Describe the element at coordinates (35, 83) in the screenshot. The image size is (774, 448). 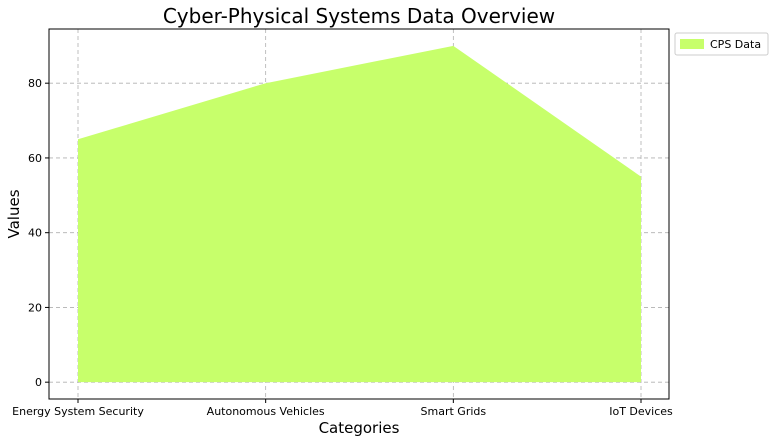
I see `y-tick-label: 80` at that location.